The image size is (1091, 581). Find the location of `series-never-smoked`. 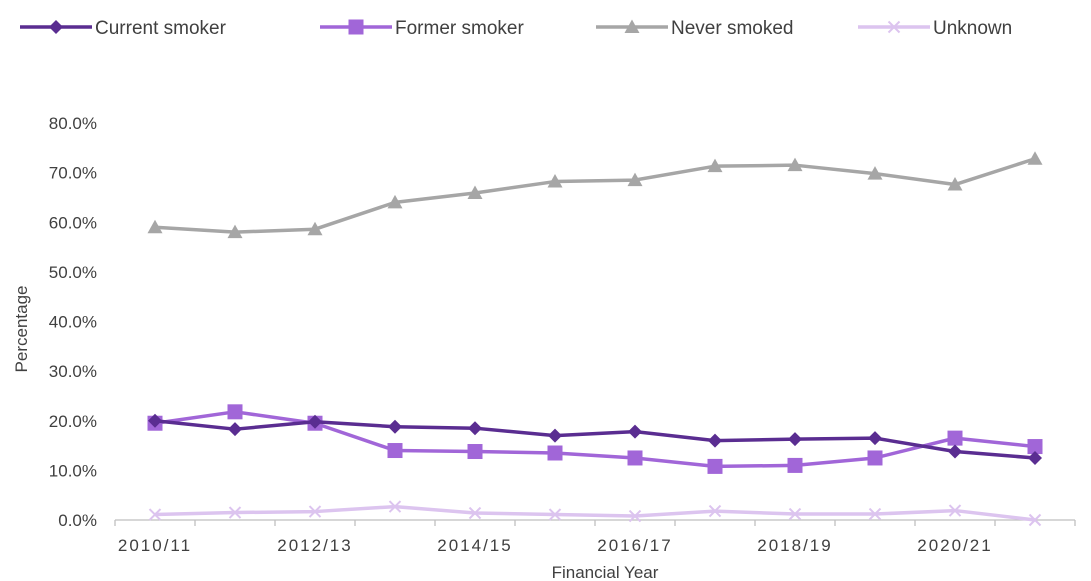

series-never-smoked is located at coordinates (595, 195).